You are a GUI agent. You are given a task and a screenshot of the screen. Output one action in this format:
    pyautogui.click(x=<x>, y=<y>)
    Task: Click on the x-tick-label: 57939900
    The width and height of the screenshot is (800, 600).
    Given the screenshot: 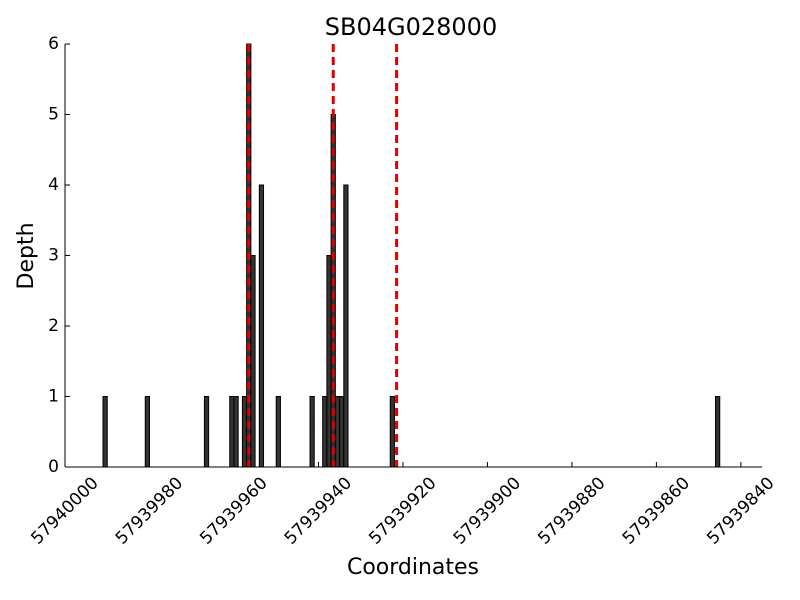 What is the action you would take?
    pyautogui.click(x=487, y=510)
    